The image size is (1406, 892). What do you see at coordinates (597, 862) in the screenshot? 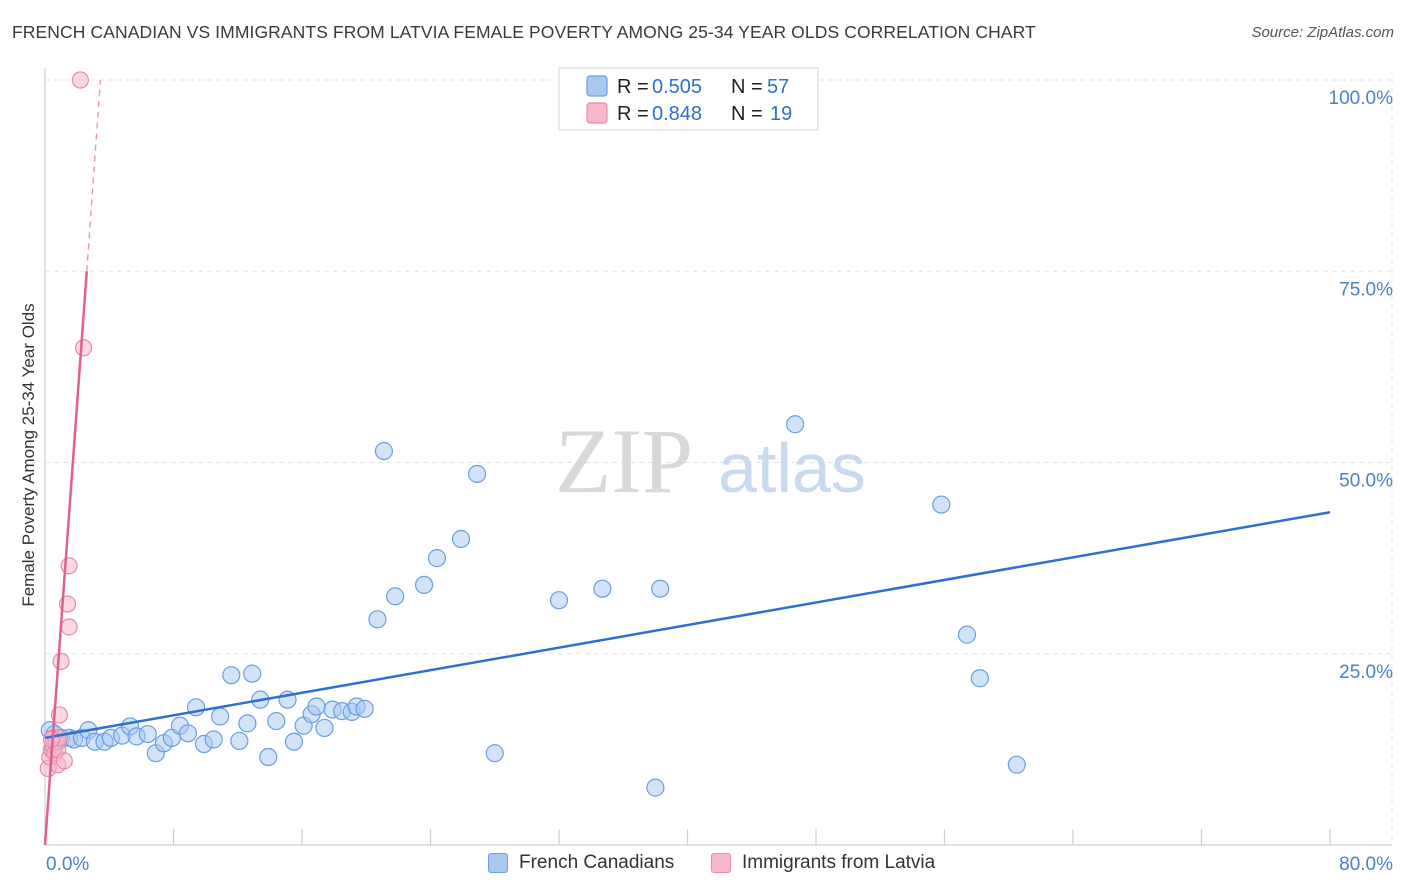
I see `legend-label-french-canadians: French Canadians` at bounding box center [597, 862].